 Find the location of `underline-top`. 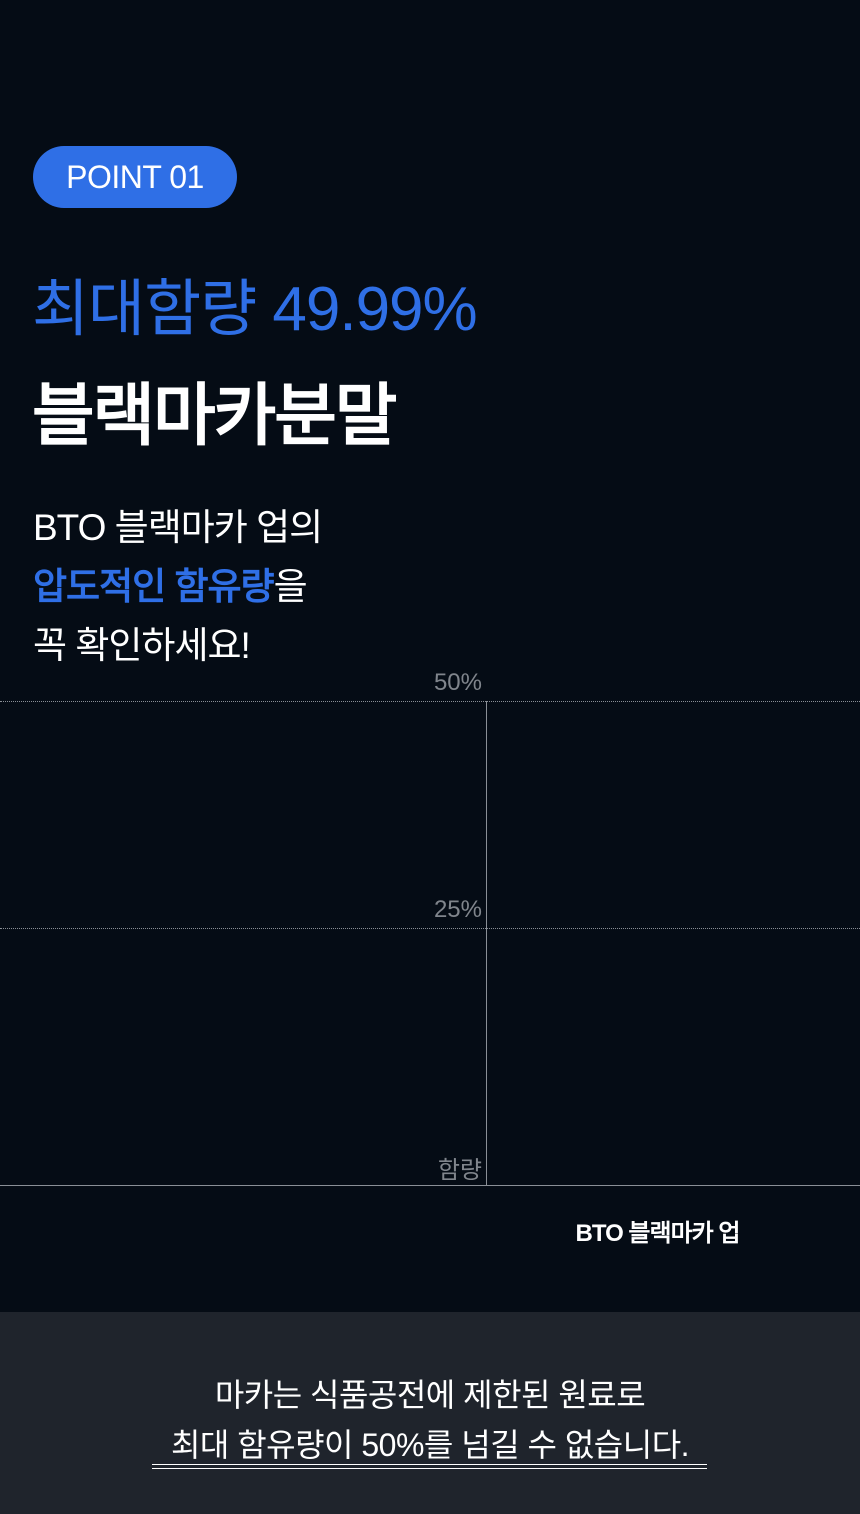

underline-top is located at coordinates (429, 1464).